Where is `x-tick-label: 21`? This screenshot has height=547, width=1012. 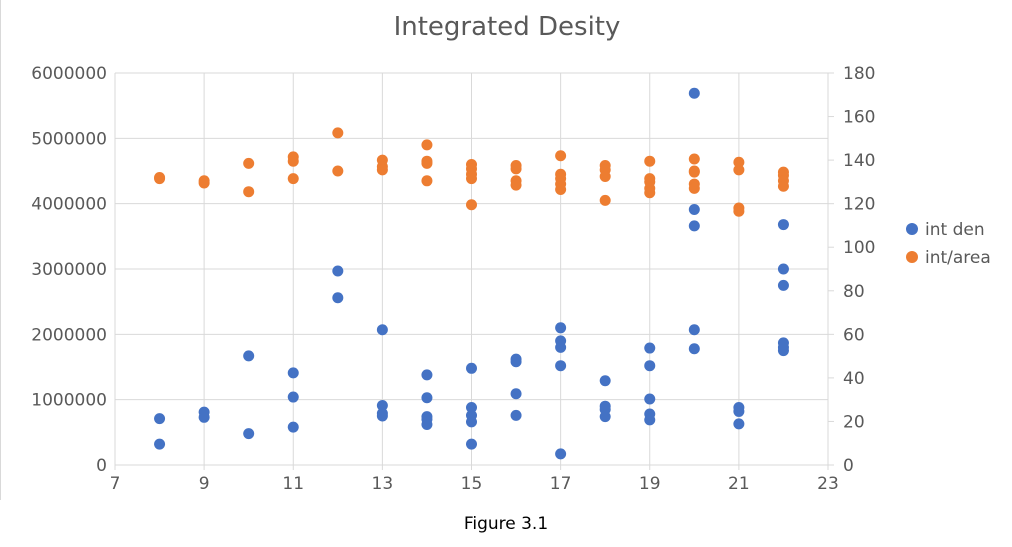 x-tick-label: 21 is located at coordinates (739, 484).